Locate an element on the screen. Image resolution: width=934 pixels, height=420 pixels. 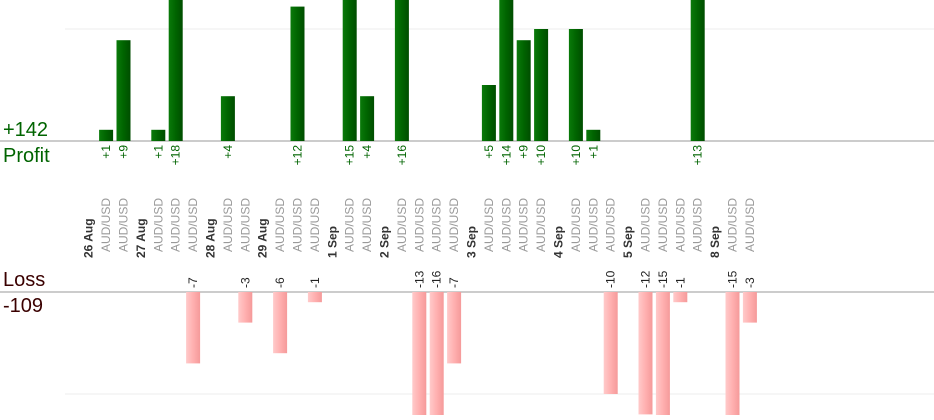
loss-value-label: -6 is located at coordinates (280, 282).